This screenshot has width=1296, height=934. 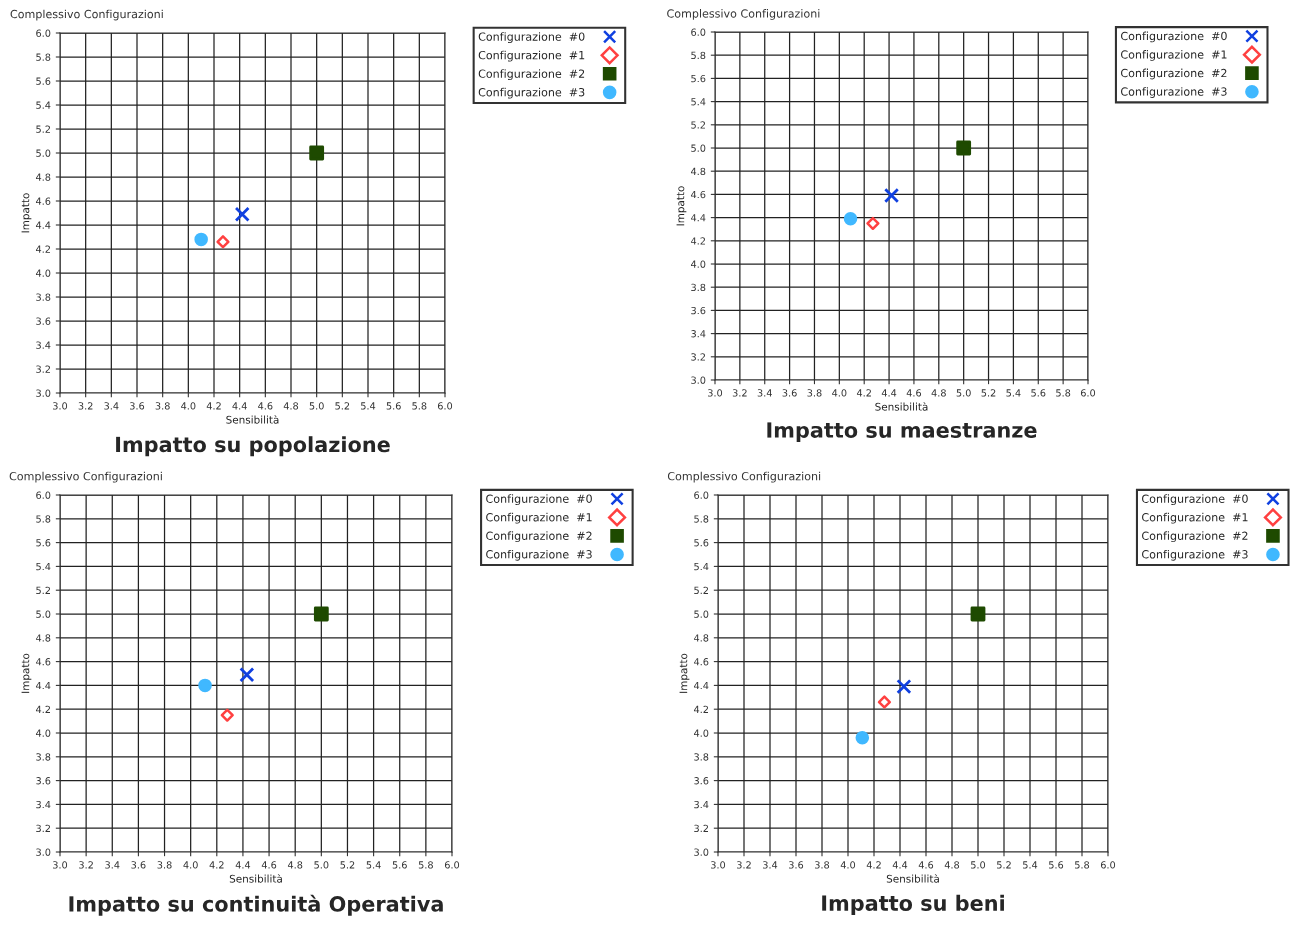 What do you see at coordinates (253, 446) in the screenshot?
I see `text: Impatto su popolazione` at bounding box center [253, 446].